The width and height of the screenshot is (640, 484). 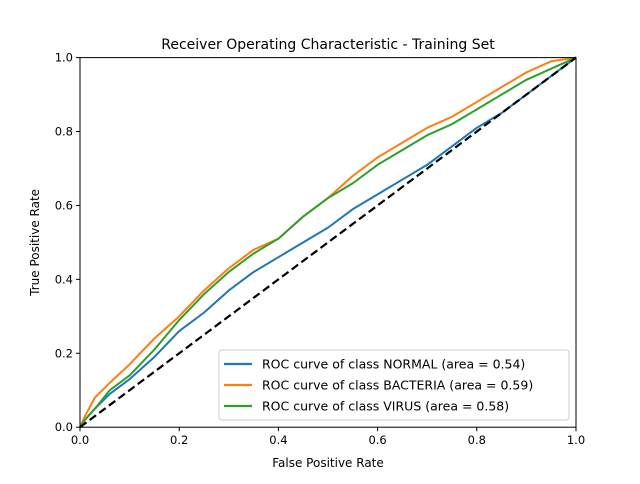 What do you see at coordinates (64, 353) in the screenshot?
I see `y-tick-label: 0.2` at bounding box center [64, 353].